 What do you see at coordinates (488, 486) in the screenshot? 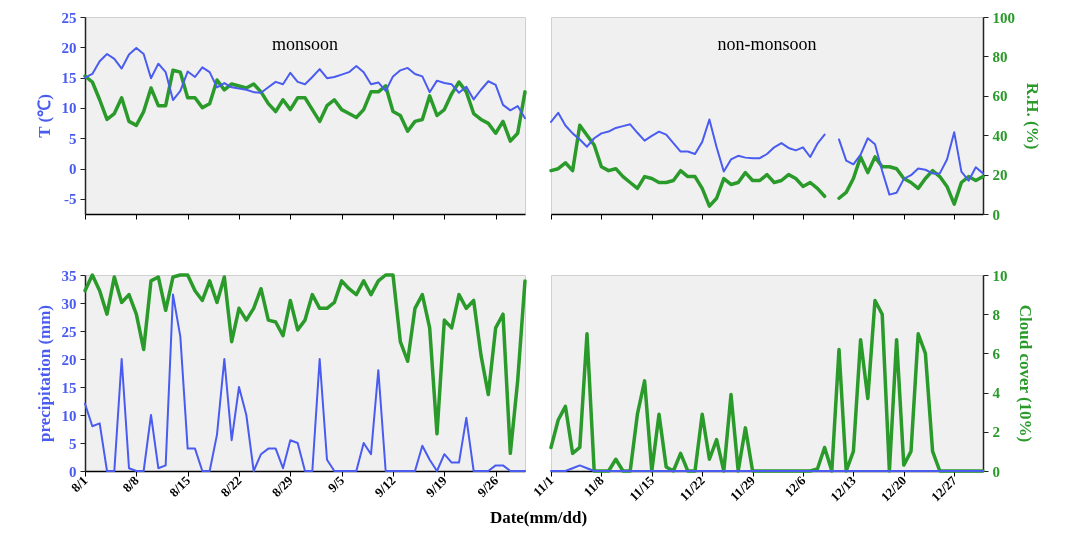
I see `x-tick-label: 9/26` at bounding box center [488, 486].